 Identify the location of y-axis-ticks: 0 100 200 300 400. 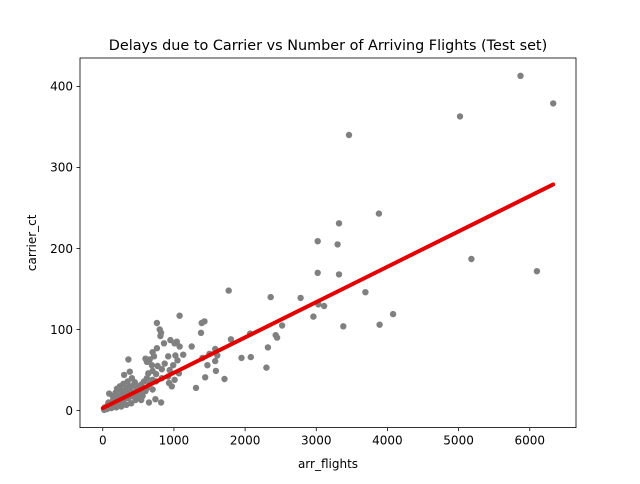
(65, 249).